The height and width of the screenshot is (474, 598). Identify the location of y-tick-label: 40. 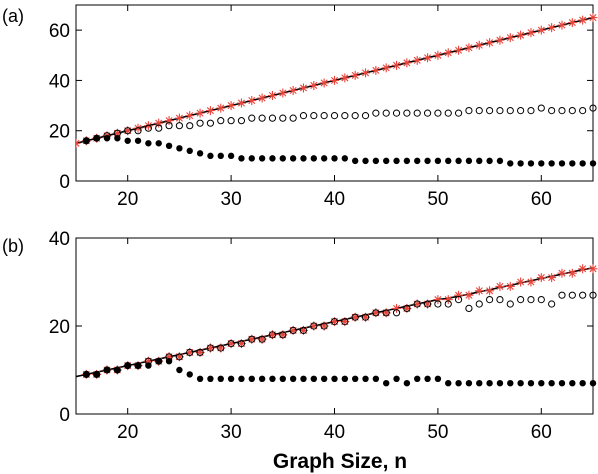
(59, 81).